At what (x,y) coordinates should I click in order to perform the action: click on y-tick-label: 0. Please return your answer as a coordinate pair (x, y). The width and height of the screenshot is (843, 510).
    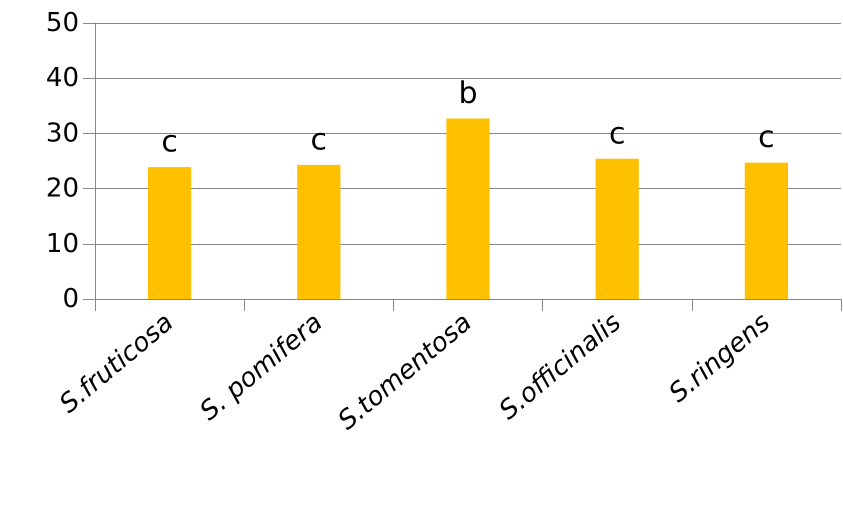
    Looking at the image, I should click on (70, 299).